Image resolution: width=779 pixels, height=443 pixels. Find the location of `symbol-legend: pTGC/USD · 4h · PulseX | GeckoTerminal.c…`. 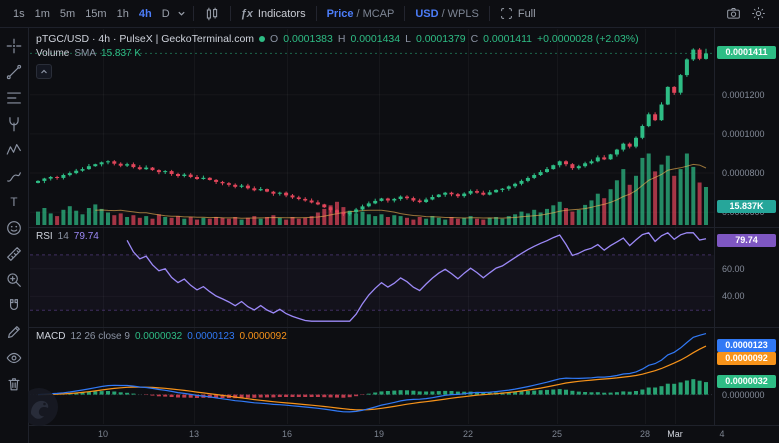

symbol-legend: pTGC/USD · 4h · PulseX | GeckoTerminal.c… is located at coordinates (337, 39).